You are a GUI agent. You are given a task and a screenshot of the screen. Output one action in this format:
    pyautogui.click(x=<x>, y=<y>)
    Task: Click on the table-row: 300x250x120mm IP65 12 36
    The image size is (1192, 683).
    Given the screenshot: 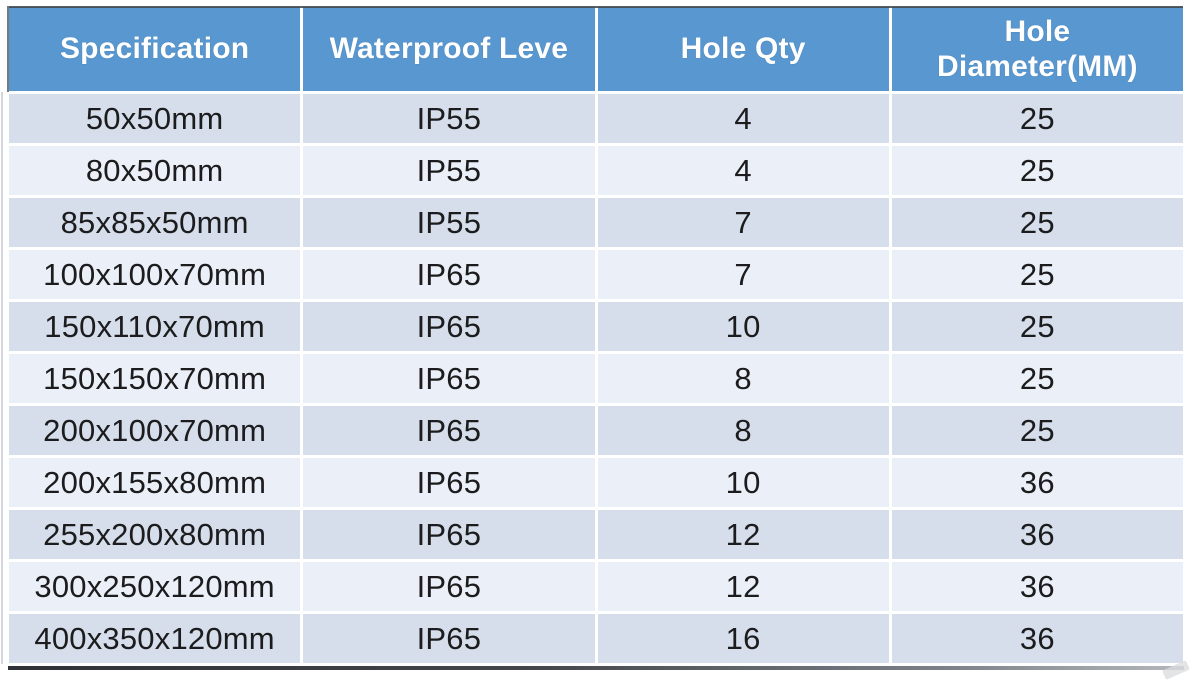 What is the action you would take?
    pyautogui.click(x=596, y=586)
    